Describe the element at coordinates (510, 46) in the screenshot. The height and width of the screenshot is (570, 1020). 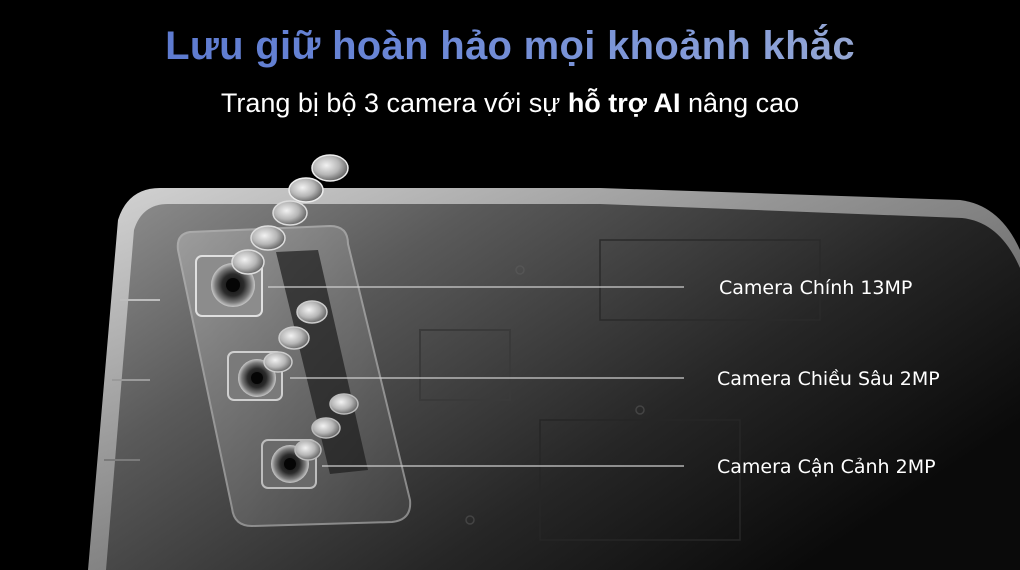
I see `headline: Lưu giữ hoàn hảo mọi khoảnh khắc` at that location.